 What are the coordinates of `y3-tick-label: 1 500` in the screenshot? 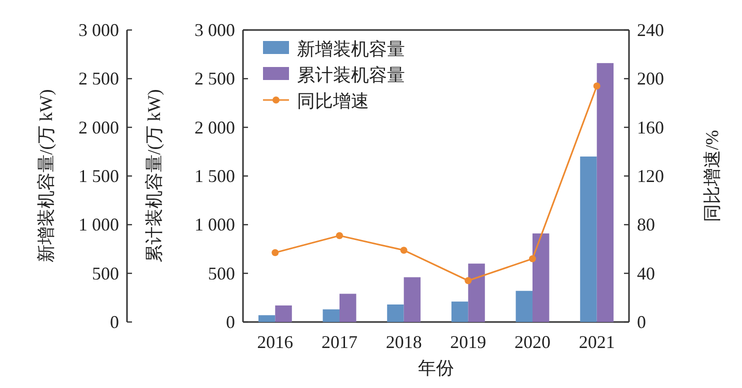 It's located at (98, 176).